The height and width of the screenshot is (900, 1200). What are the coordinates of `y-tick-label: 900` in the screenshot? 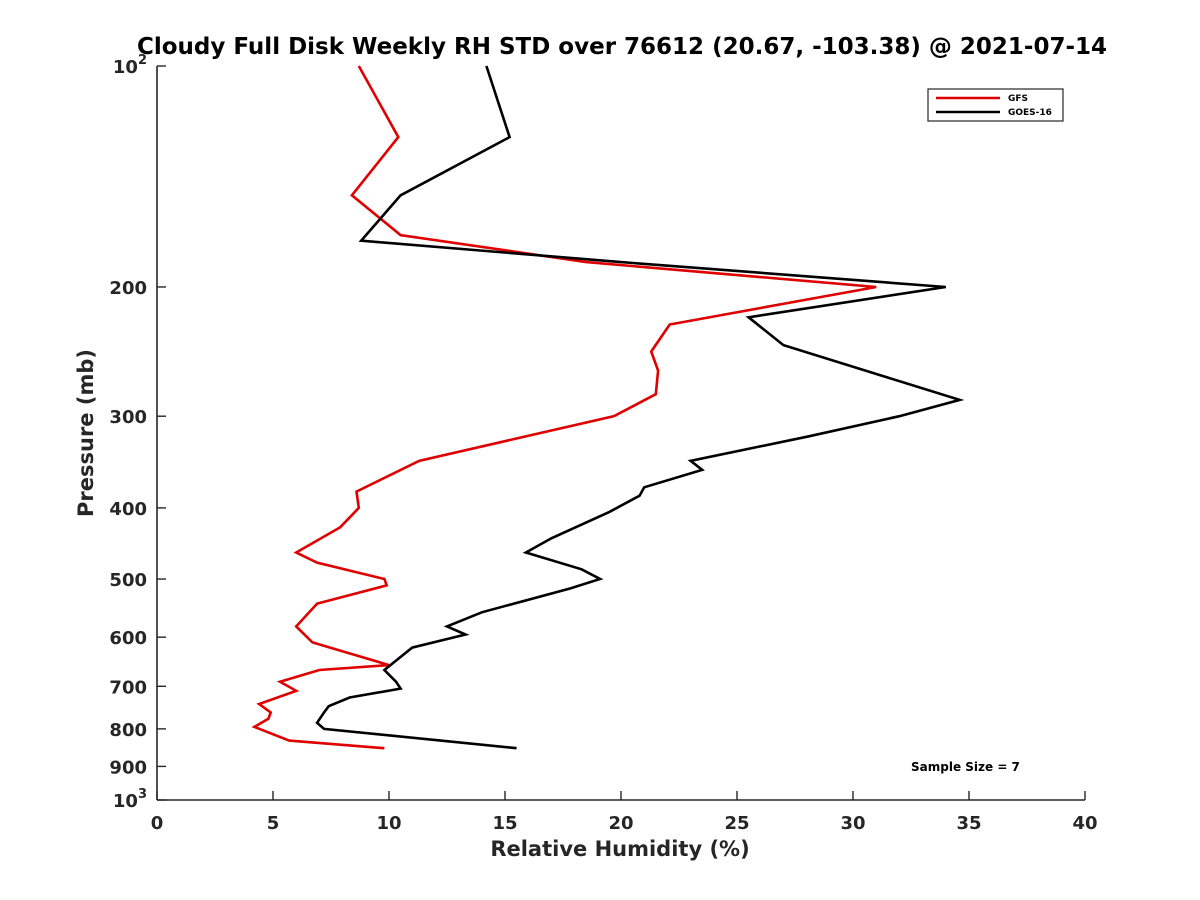 It's located at (128, 767).